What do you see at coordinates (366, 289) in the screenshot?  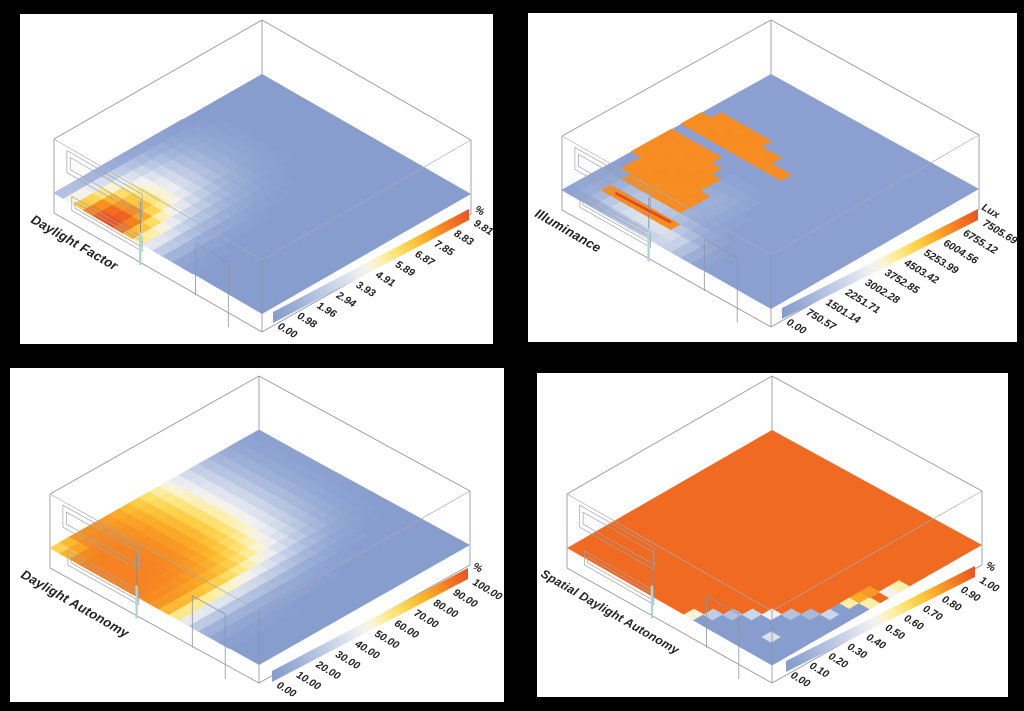 I see `svg-text: 3.93` at bounding box center [366, 289].